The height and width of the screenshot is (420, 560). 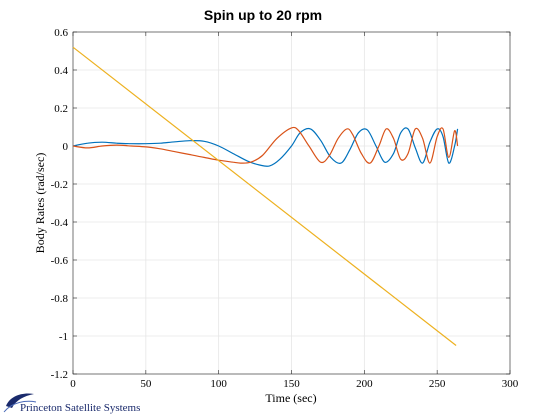 What do you see at coordinates (61, 33) in the screenshot?
I see `y-tick-label: 0.6` at bounding box center [61, 33].